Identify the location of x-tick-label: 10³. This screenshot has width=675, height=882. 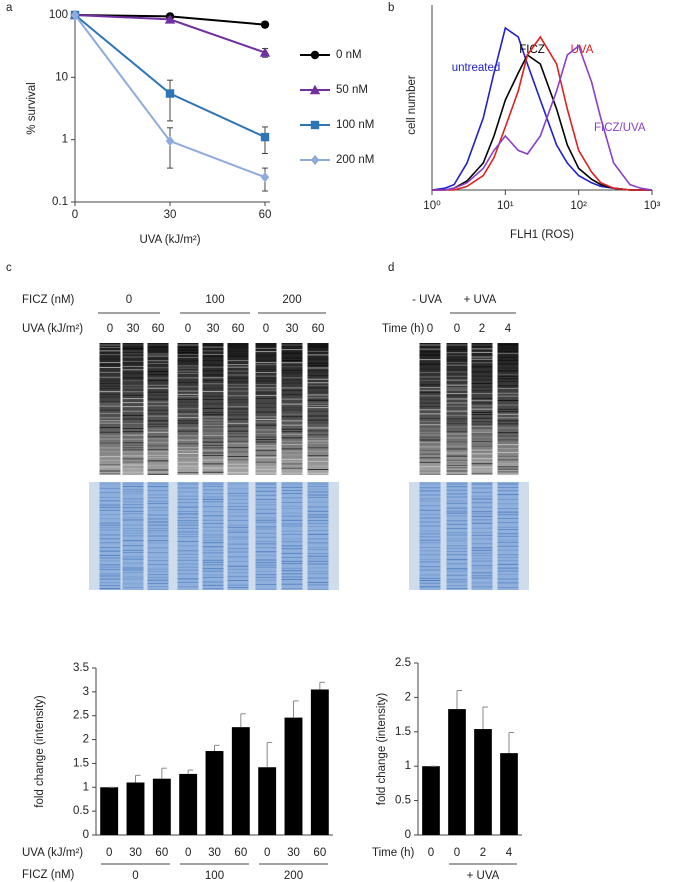
(652, 206).